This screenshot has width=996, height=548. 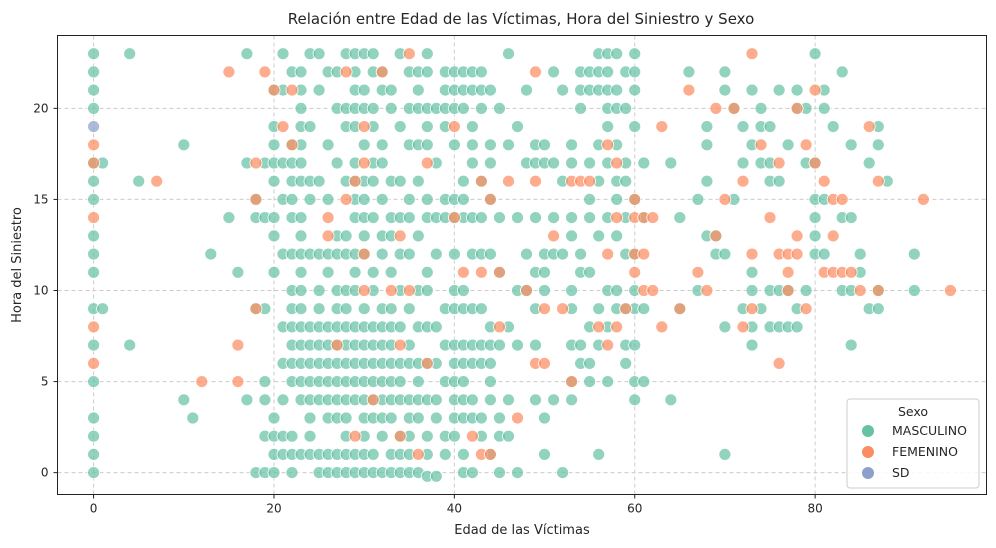 What do you see at coordinates (93, 126) in the screenshot?
I see `point-sd` at bounding box center [93, 126].